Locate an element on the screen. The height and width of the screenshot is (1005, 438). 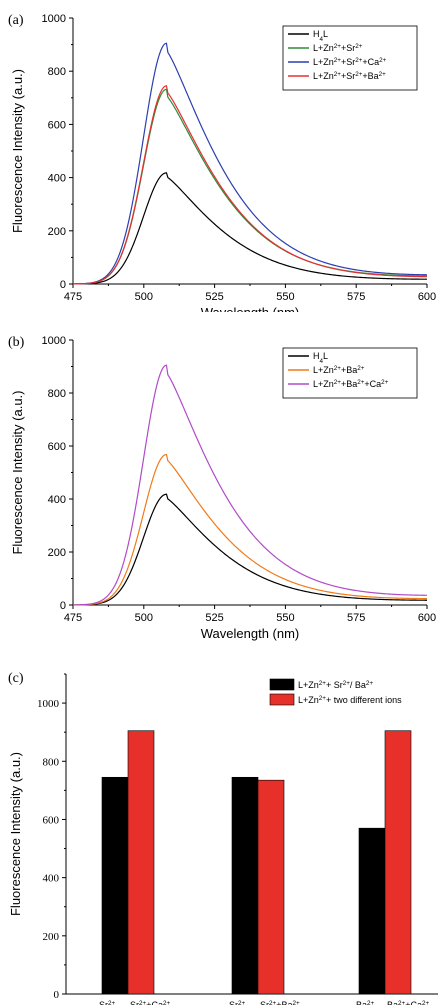
chart-a-x-tick-label: 550 is located at coordinates (285, 297).